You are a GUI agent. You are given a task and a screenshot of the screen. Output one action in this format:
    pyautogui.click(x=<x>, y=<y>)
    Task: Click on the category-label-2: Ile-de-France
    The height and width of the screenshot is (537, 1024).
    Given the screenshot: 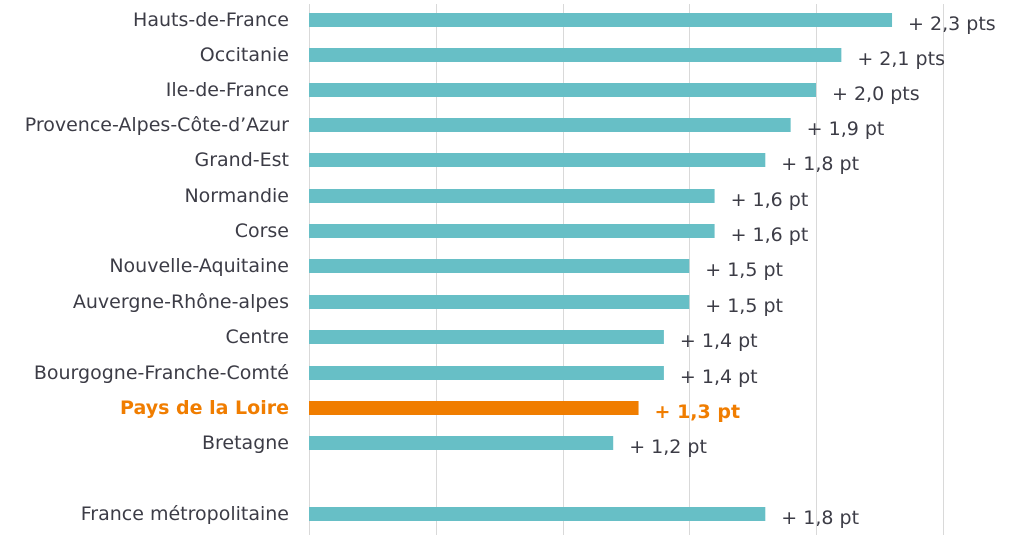 What is the action you would take?
    pyautogui.click(x=227, y=90)
    